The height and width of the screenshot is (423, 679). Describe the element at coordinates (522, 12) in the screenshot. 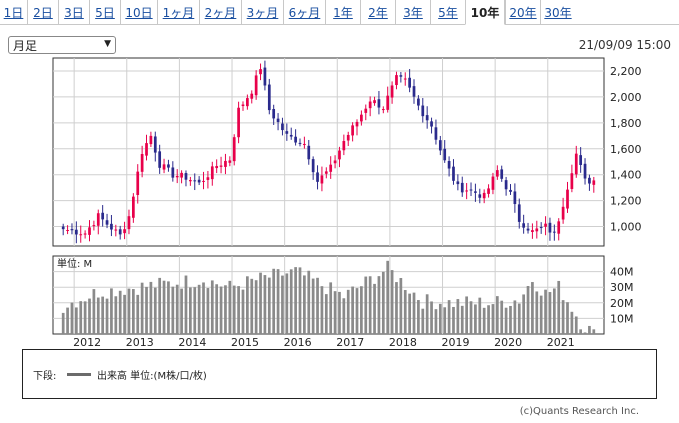

I see `tab-15: 20年` at that location.